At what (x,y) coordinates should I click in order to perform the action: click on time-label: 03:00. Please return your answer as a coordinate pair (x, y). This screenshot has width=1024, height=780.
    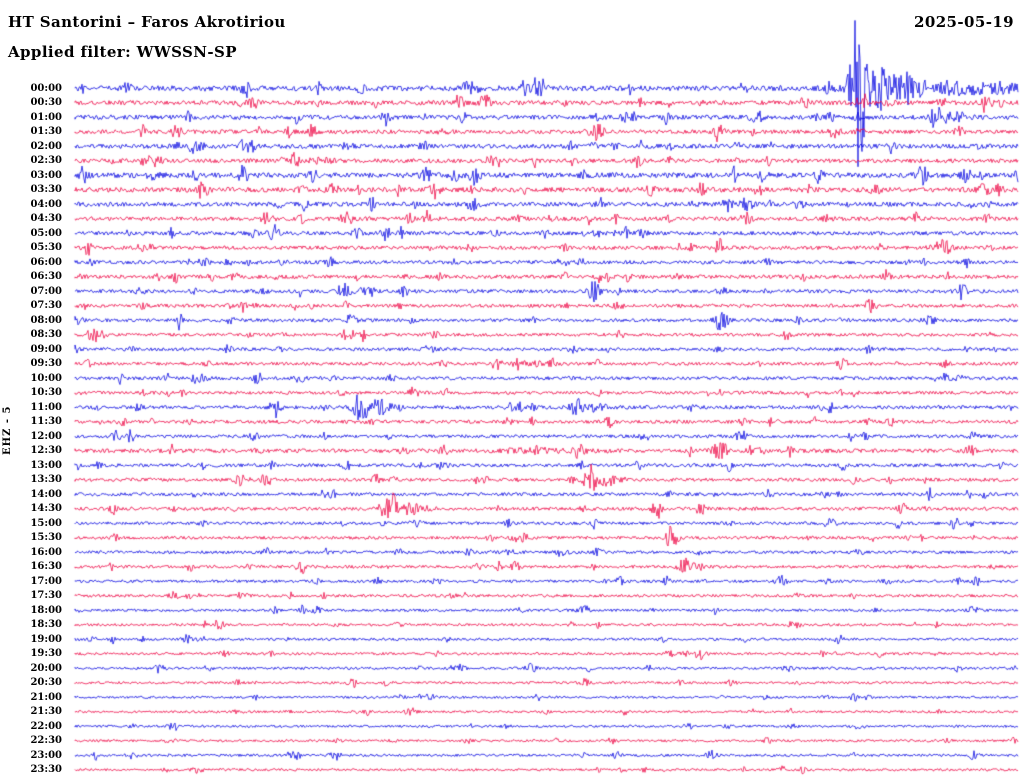
    Looking at the image, I should click on (46, 175).